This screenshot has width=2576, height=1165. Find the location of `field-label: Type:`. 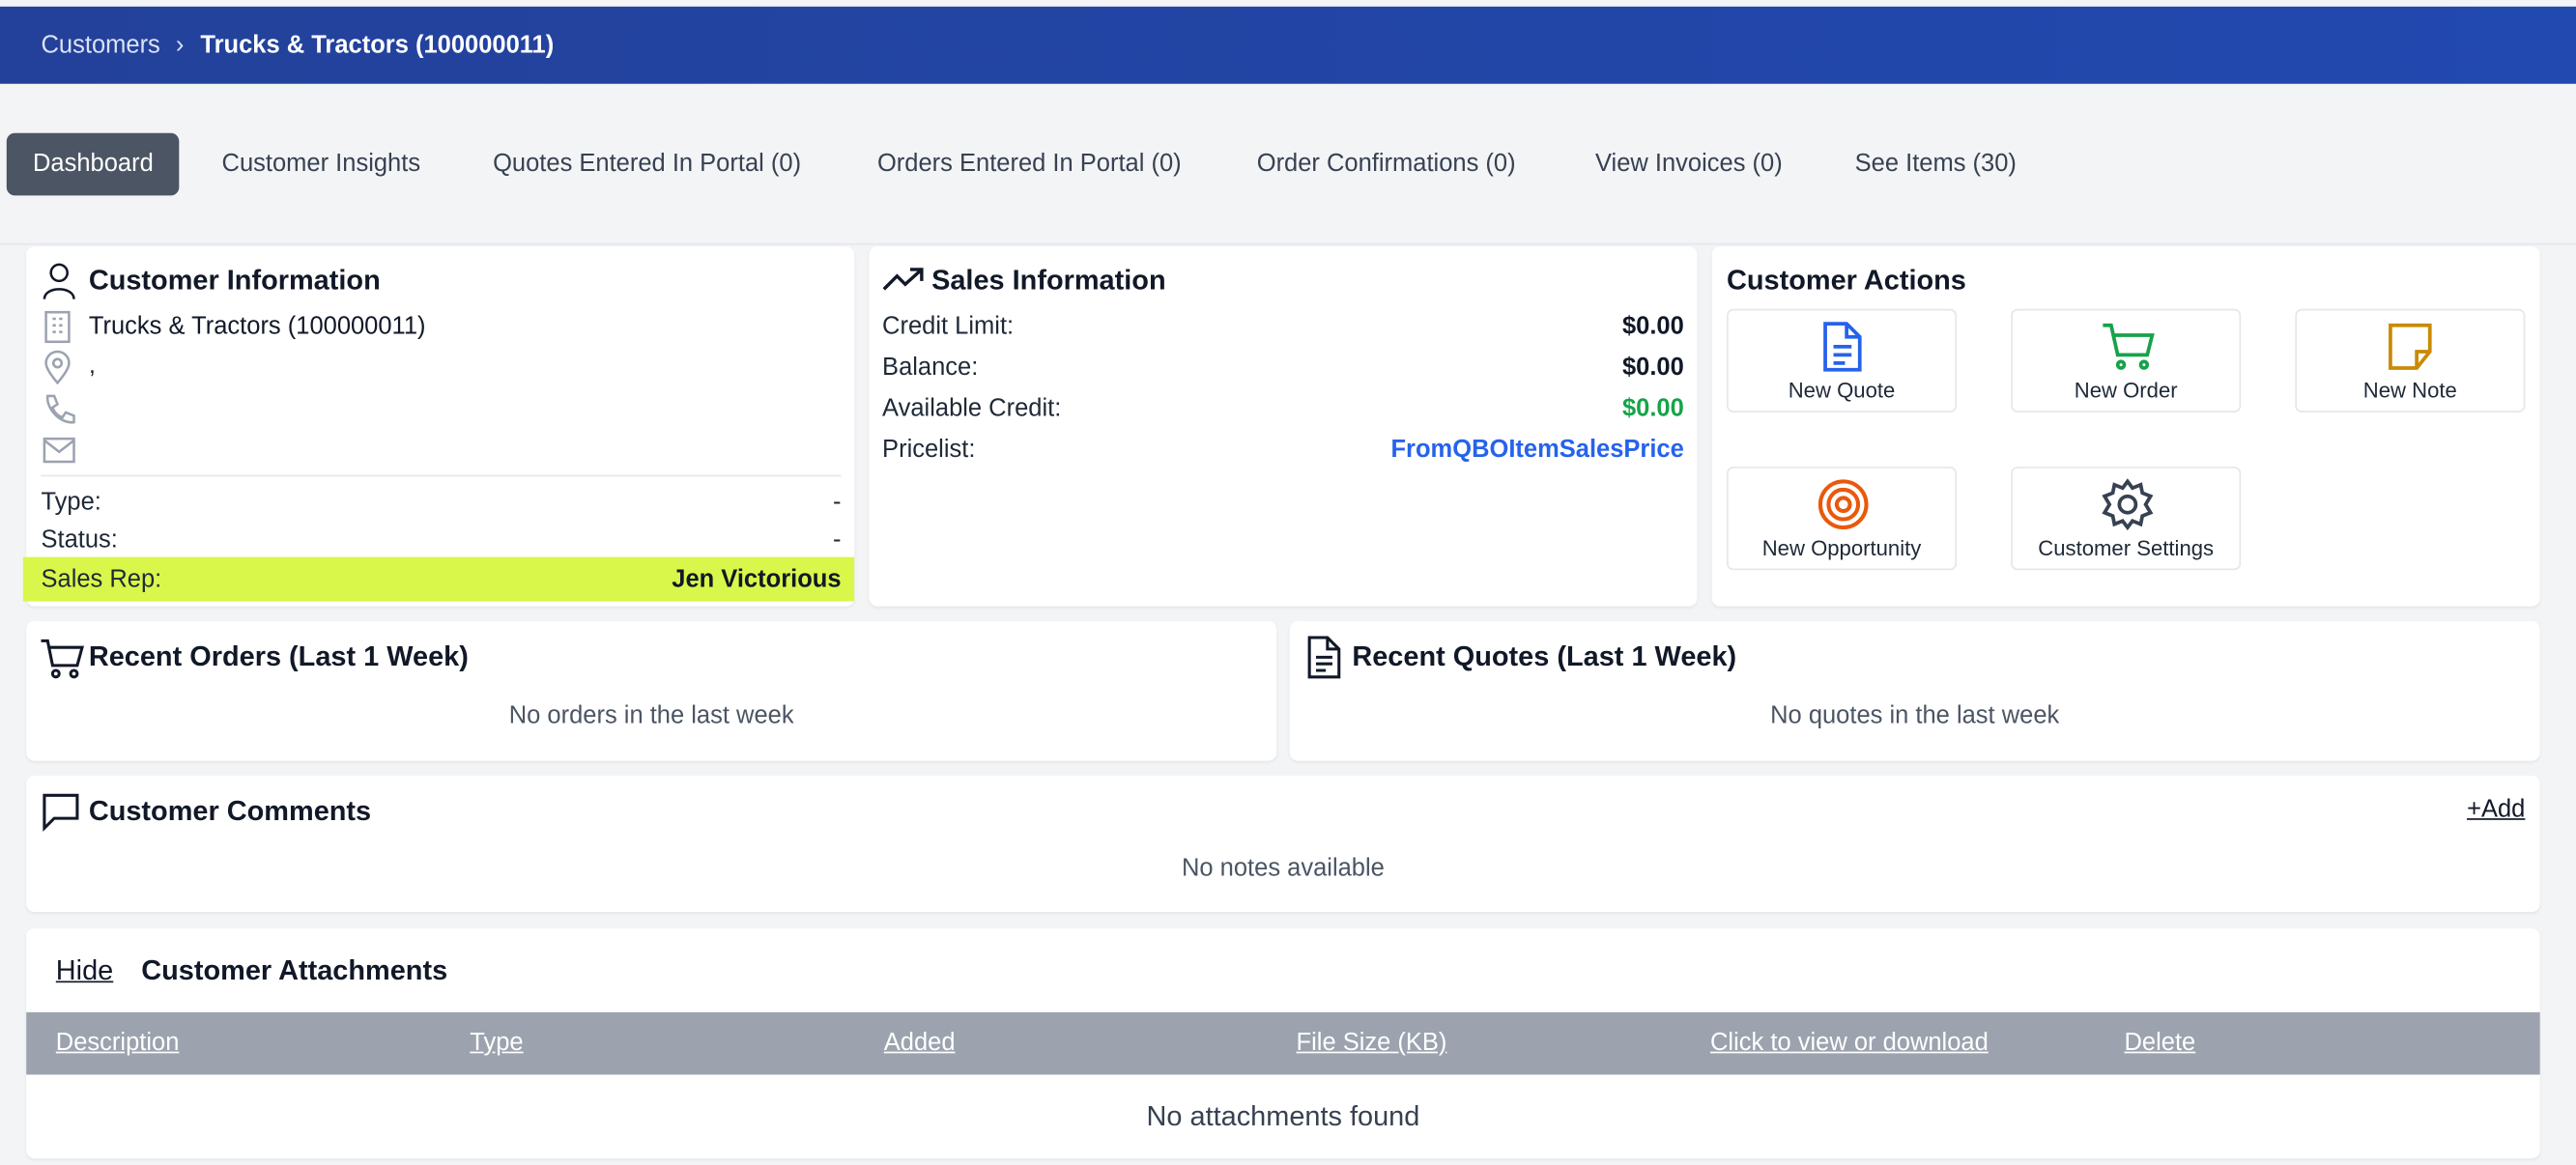

field-label: Type: is located at coordinates (71, 503).